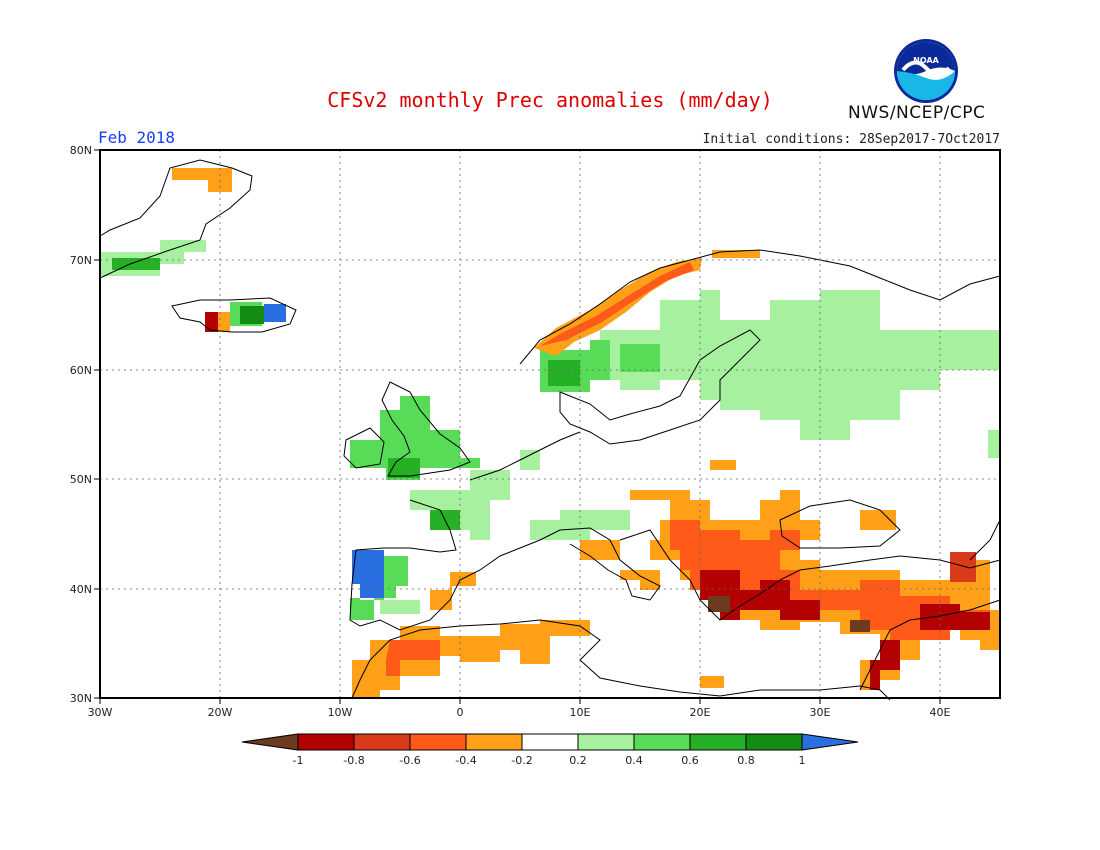  What do you see at coordinates (840, 524) in the screenshot?
I see `coast-black-sea` at bounding box center [840, 524].